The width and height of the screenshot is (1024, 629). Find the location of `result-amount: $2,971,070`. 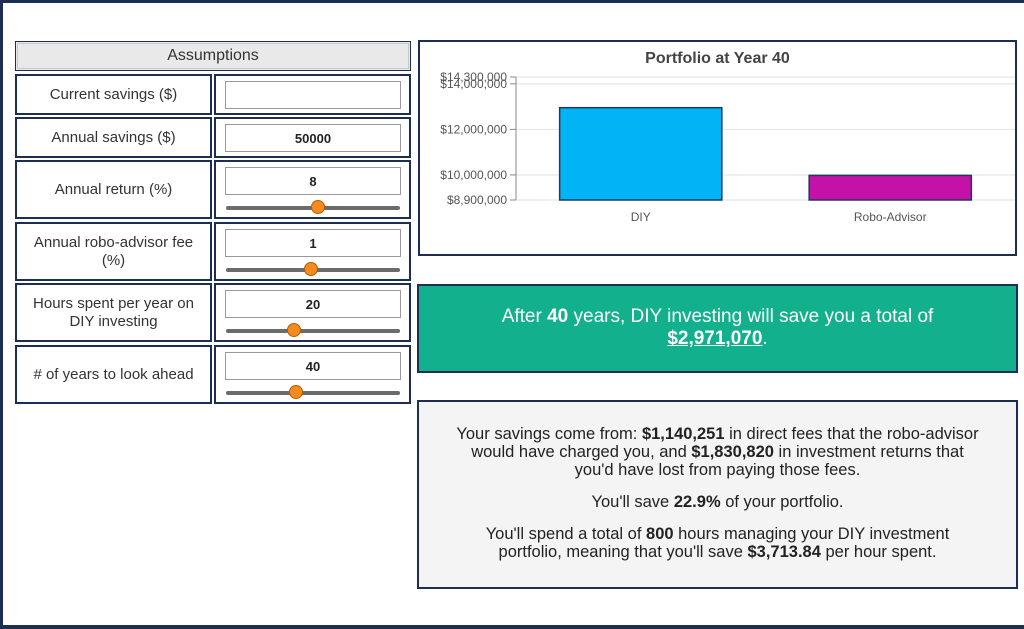

result-amount: $2,971,070 is located at coordinates (715, 338).